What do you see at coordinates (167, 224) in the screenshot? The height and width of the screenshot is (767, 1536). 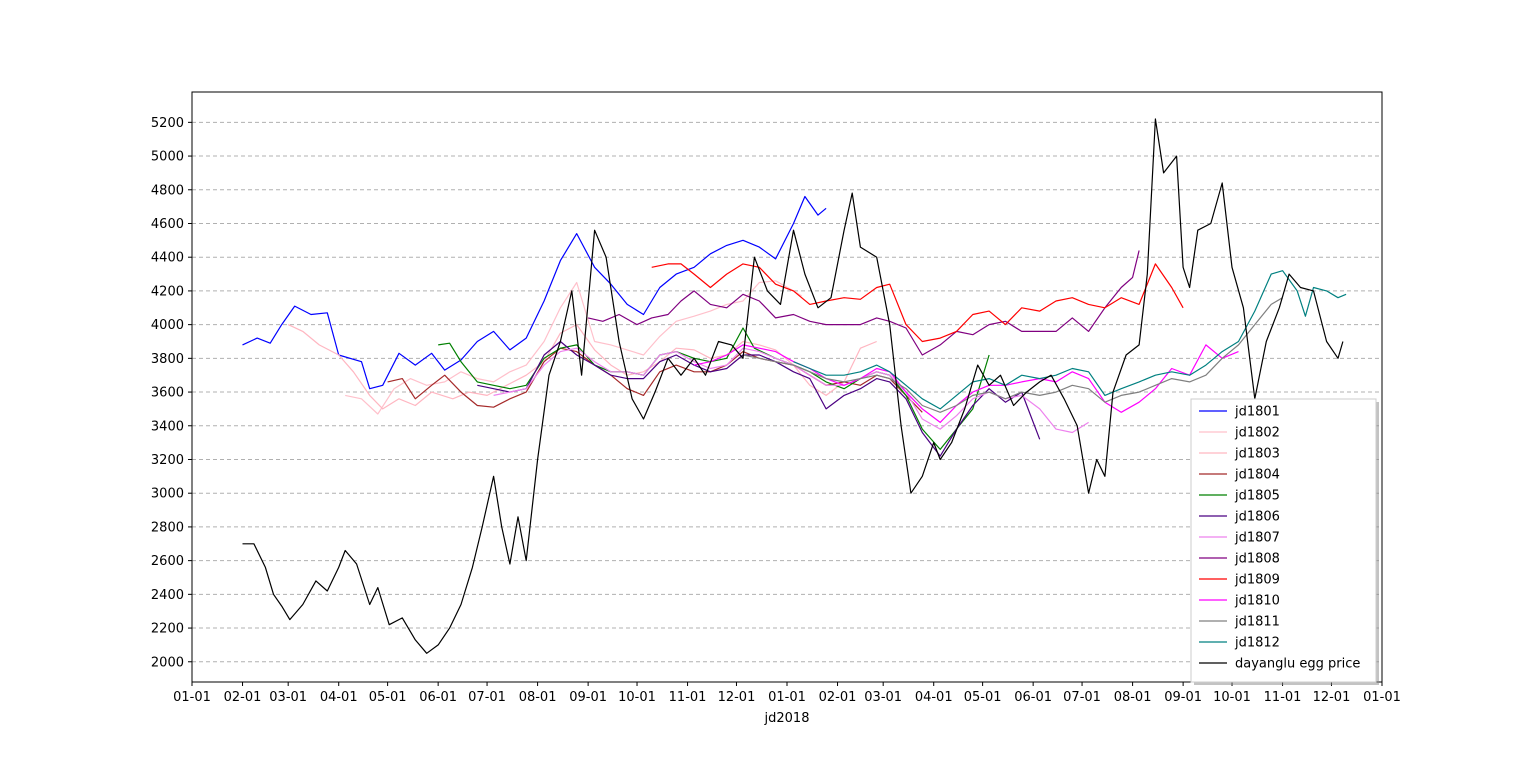 I see `y-tick-label: 4600` at bounding box center [167, 224].